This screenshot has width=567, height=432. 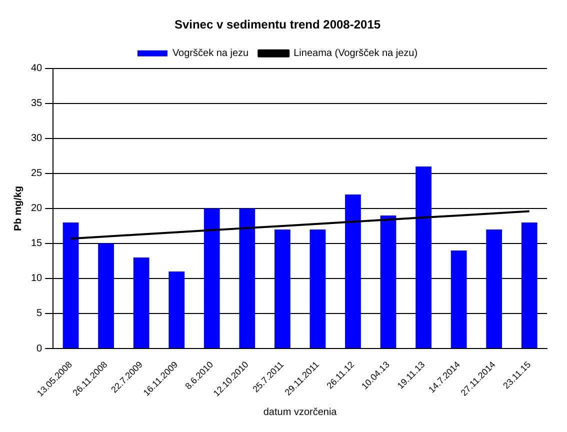 I want to click on y-tick-label: 20, so click(x=37, y=208).